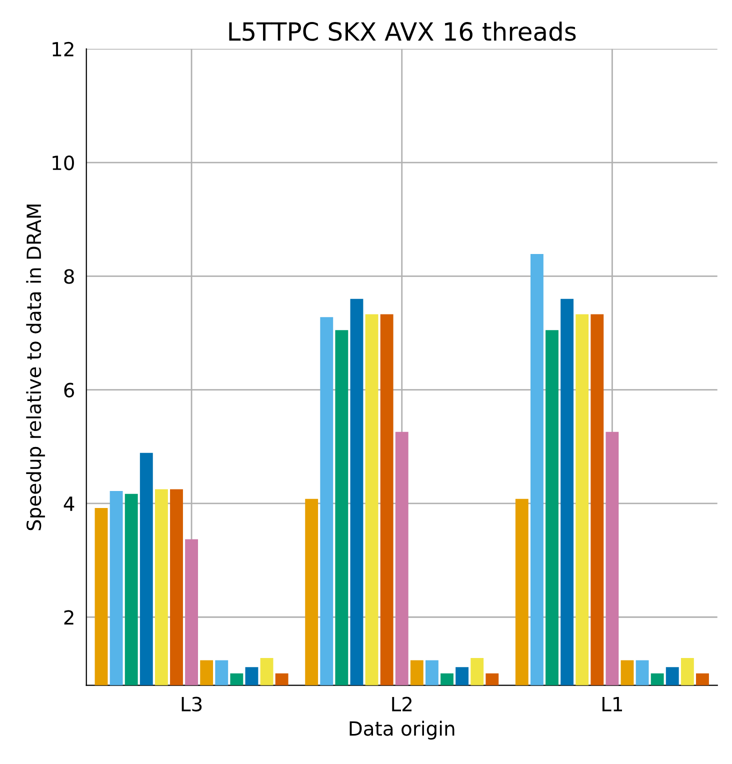 The width and height of the screenshot is (732, 764). What do you see at coordinates (69, 276) in the screenshot?
I see `y-tick-label: 8` at bounding box center [69, 276].